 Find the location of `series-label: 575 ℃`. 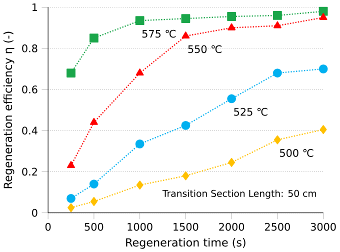

series-label: 575 ℃ is located at coordinates (159, 34).